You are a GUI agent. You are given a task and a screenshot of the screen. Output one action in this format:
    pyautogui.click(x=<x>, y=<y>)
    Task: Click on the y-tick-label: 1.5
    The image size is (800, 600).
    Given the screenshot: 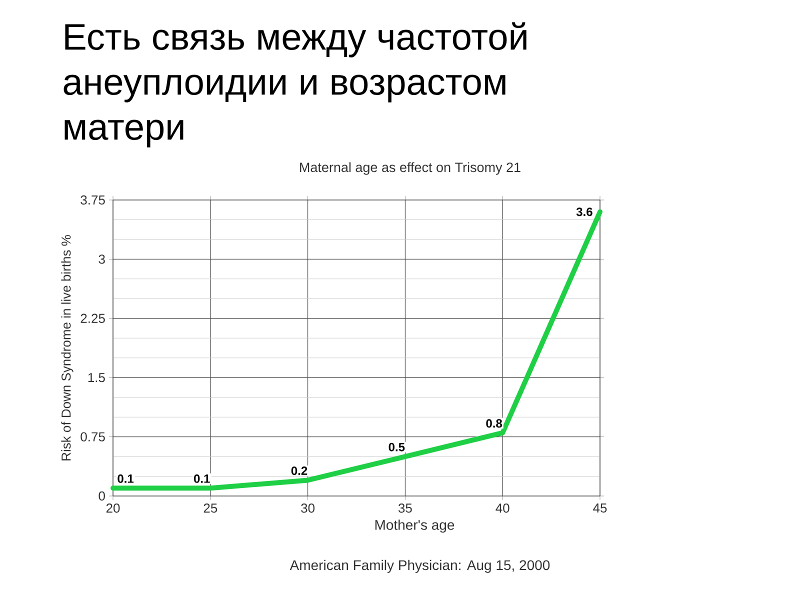 What is the action you would take?
    pyautogui.click(x=96, y=377)
    